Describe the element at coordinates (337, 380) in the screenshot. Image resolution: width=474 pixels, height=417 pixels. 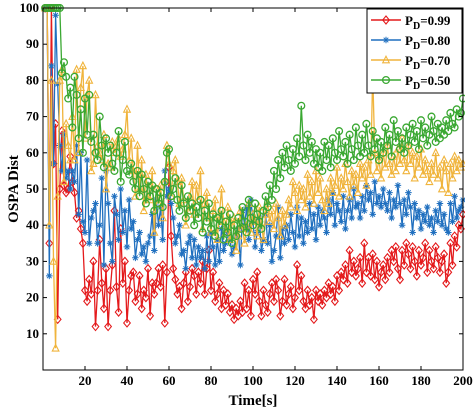
I see `x-tick-label: 140` at that location.